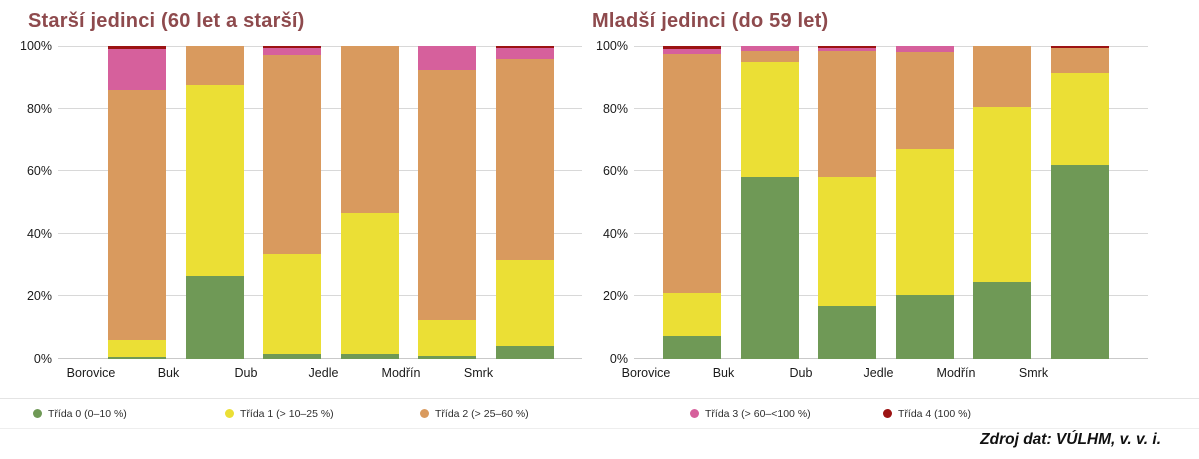 The height and width of the screenshot is (459, 1199). I want to click on legend-item-label: Třída 2 (> 25–60 %), so click(482, 413).